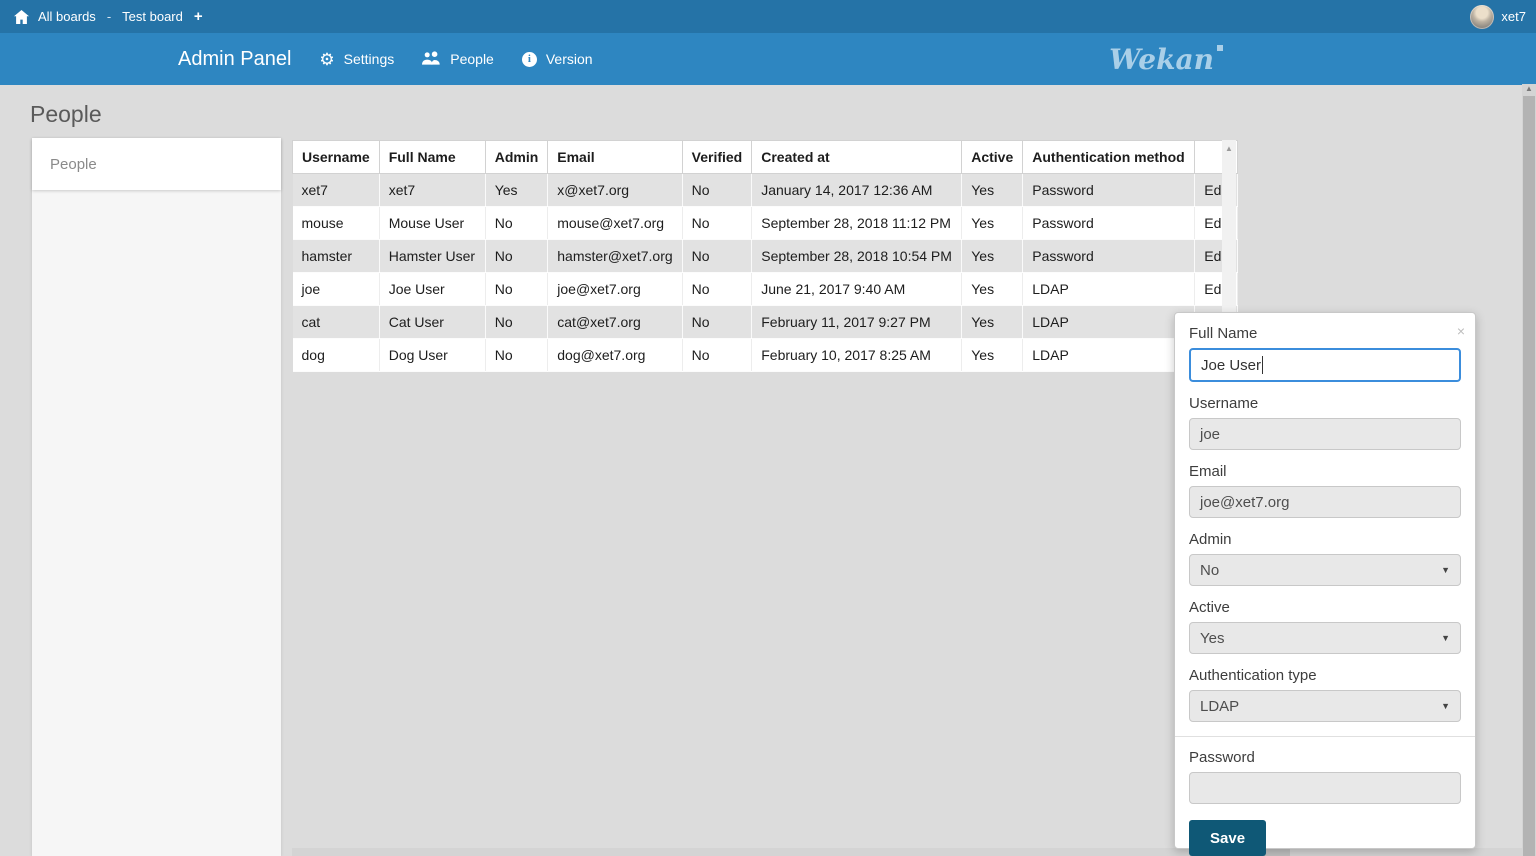  I want to click on gear-icon: ⚙, so click(327, 59).